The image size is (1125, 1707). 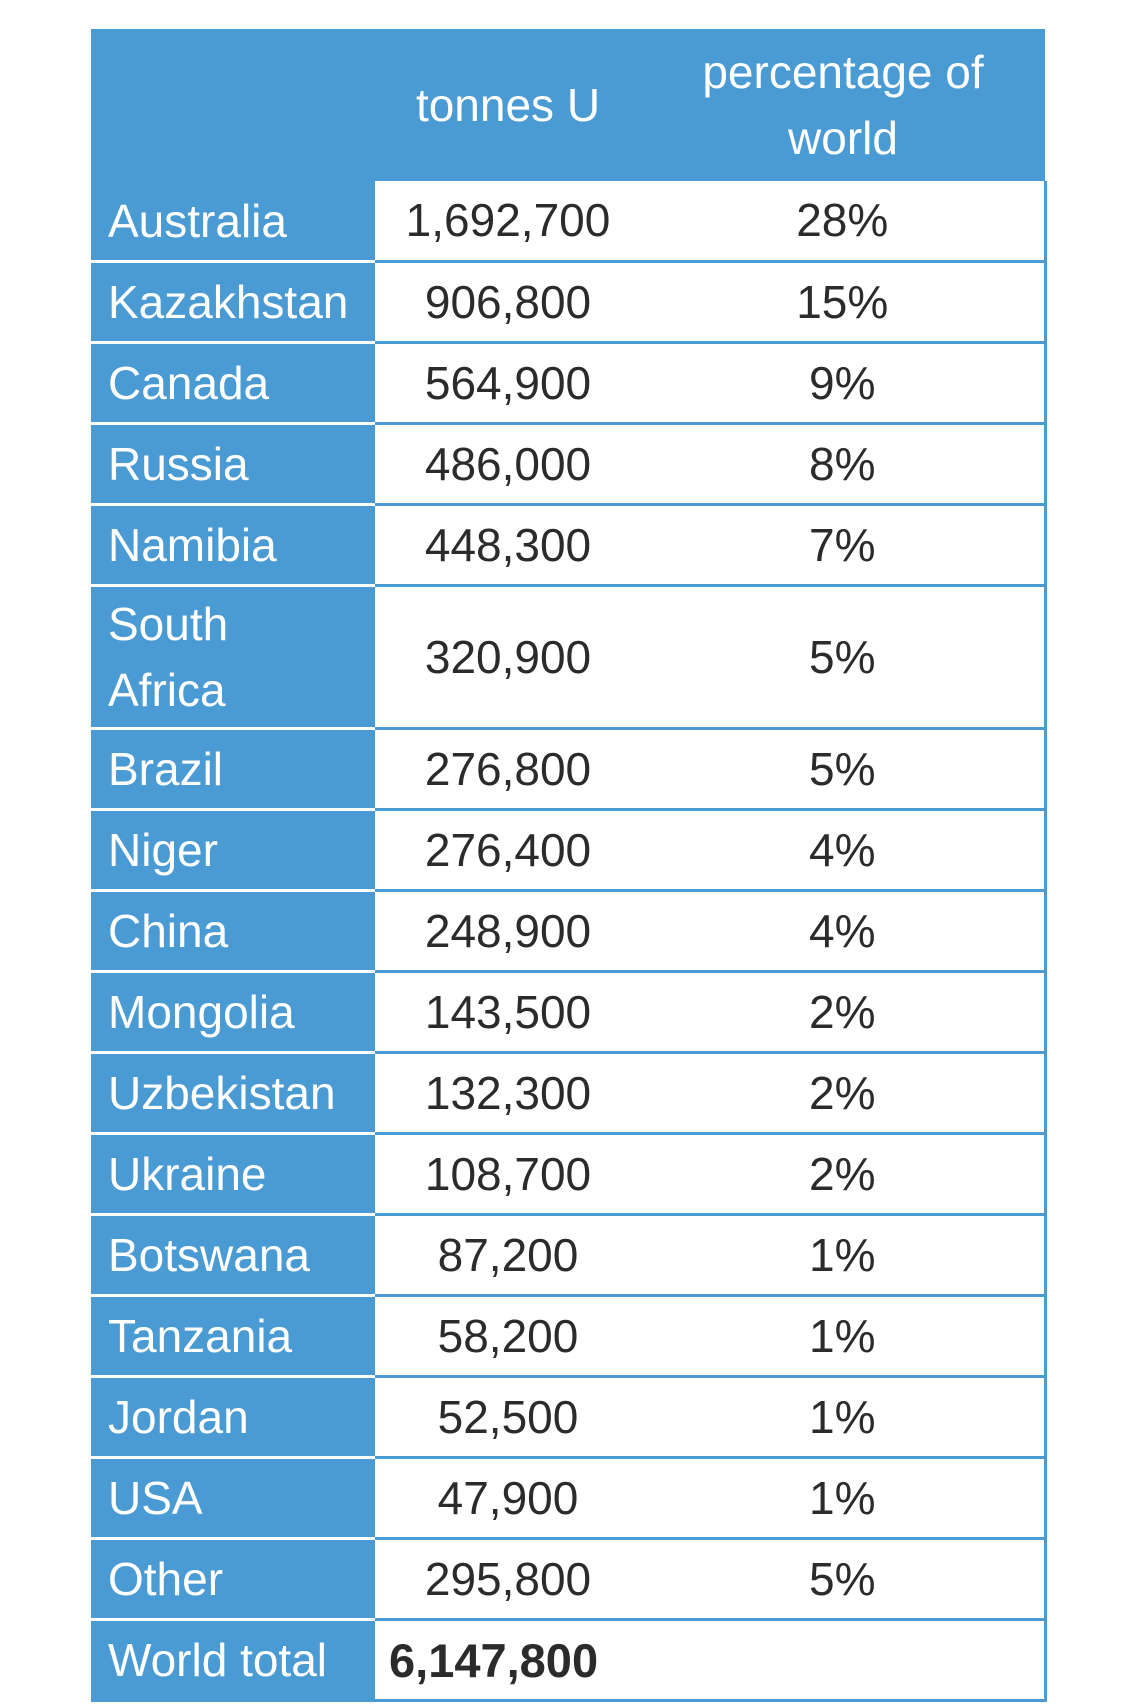 I want to click on table-row: Tanzania 58,200 1%, so click(x=569, y=1336).